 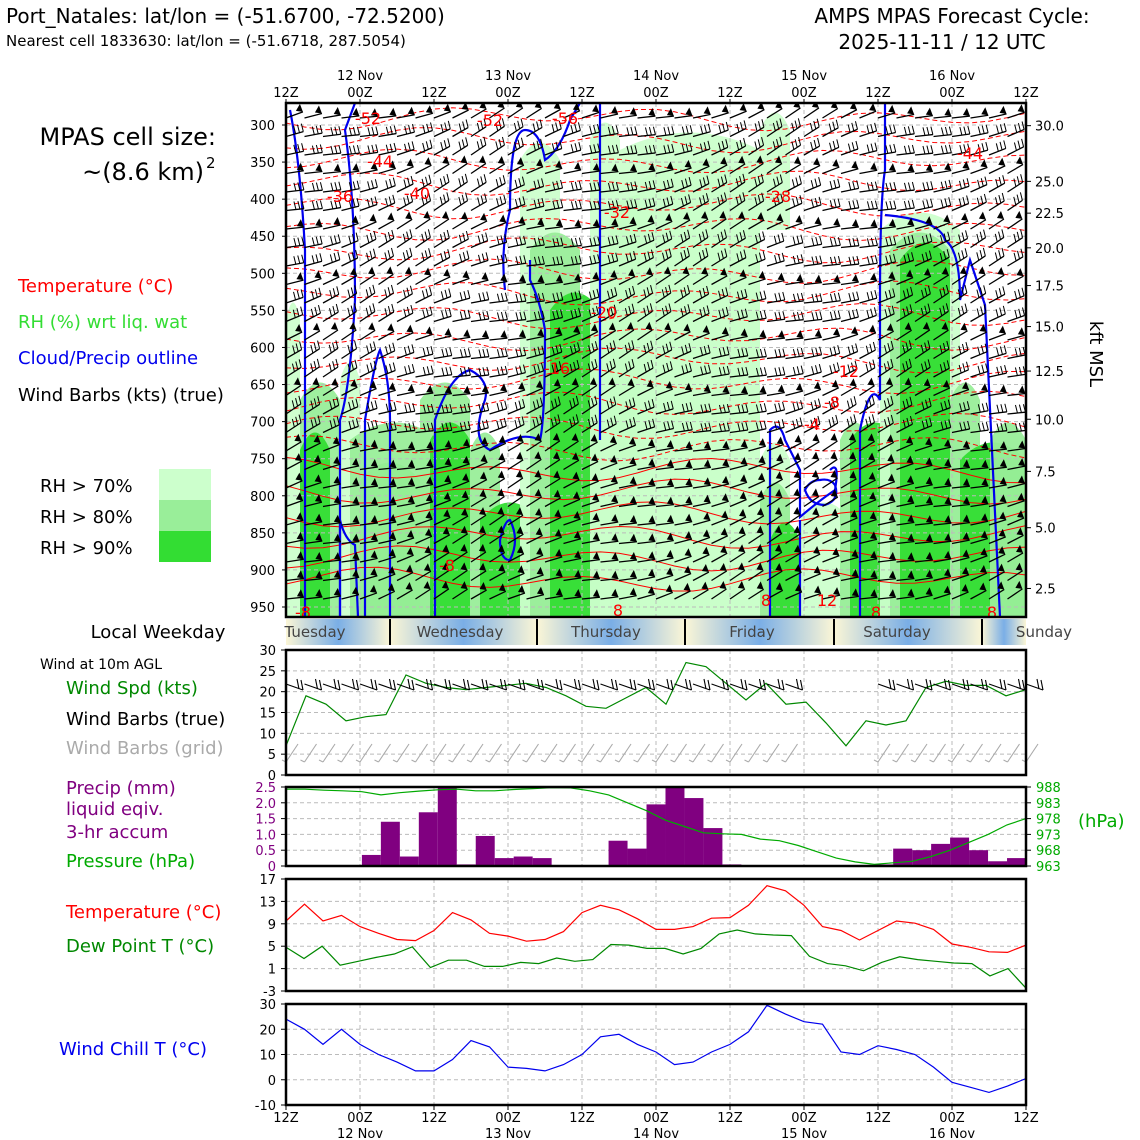 What do you see at coordinates (128, 137) in the screenshot?
I see `cell-size-line1: MPAS cell size:` at bounding box center [128, 137].